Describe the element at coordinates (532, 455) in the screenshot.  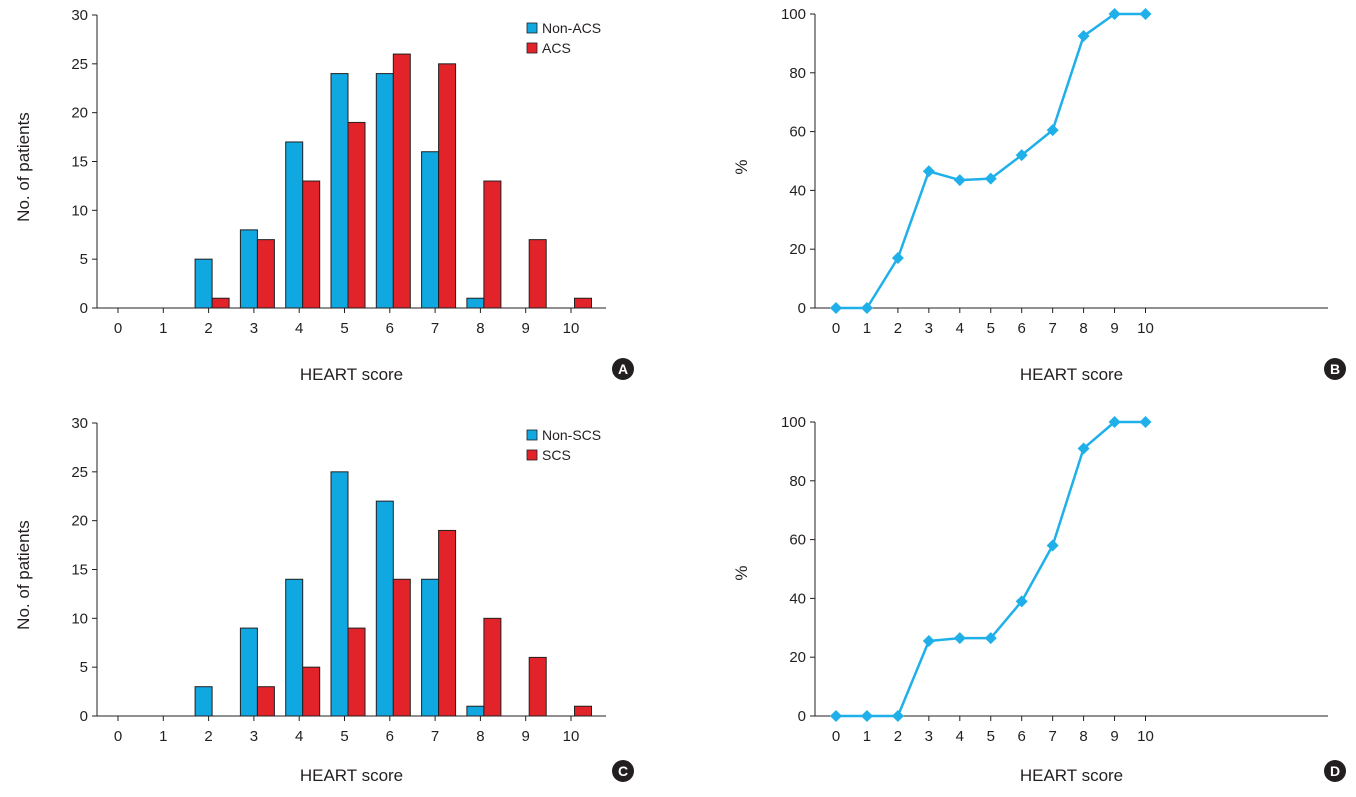
I see `legend-swatch-scs` at that location.